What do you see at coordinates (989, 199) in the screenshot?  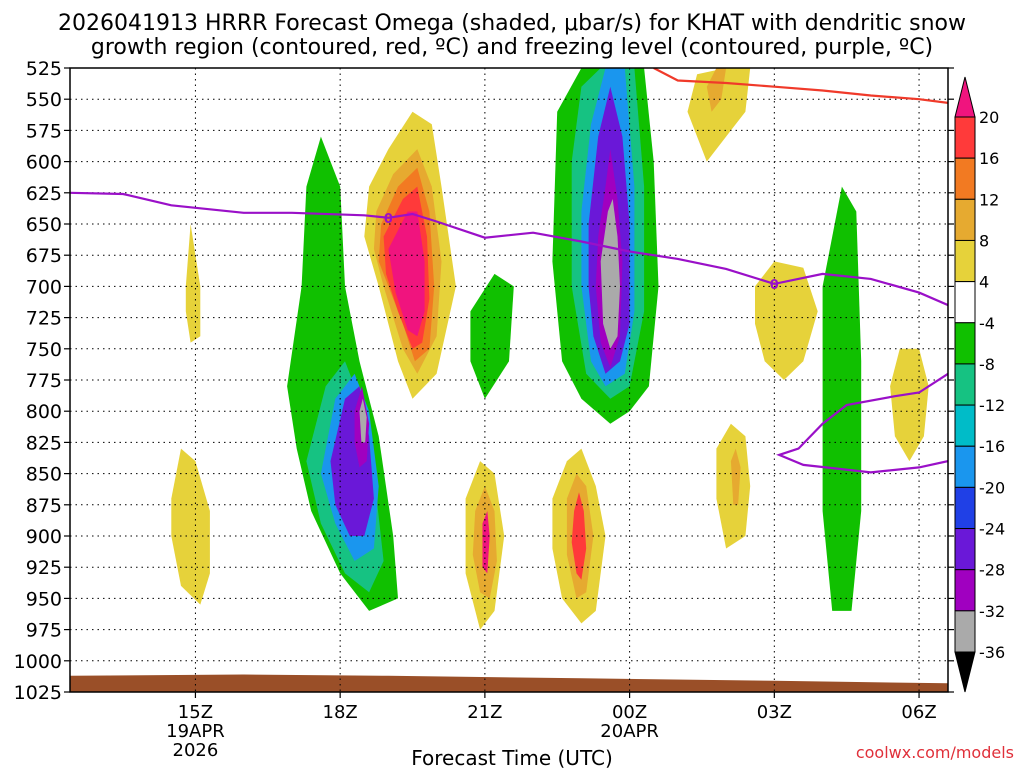 I see `colorbar-label-2: 12` at bounding box center [989, 199].